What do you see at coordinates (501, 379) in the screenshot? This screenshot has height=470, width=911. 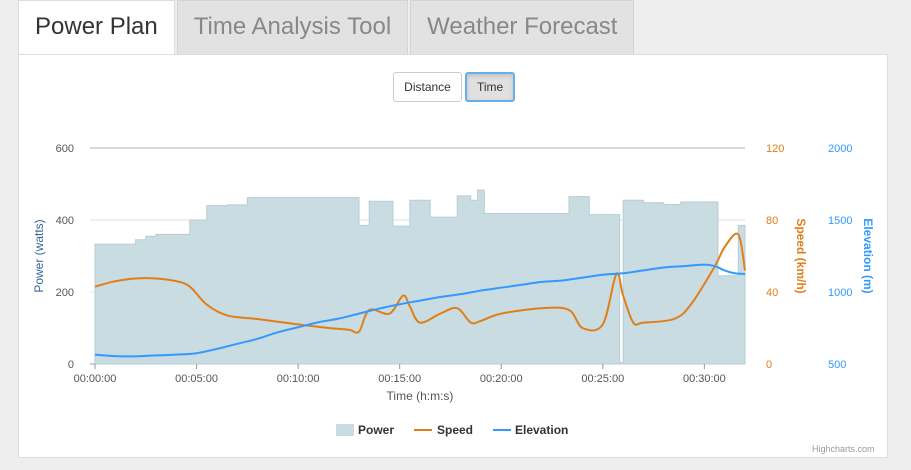 I see `x-tick-label: 00:20:00` at bounding box center [501, 379].